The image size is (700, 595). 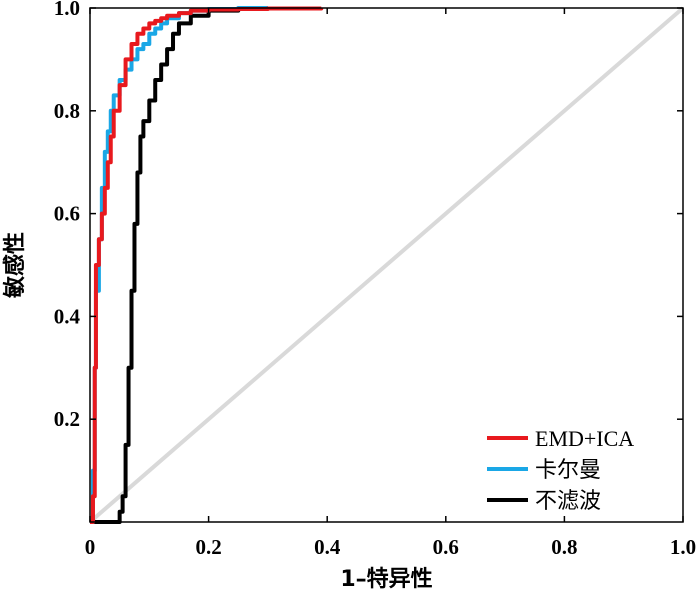 What do you see at coordinates (67, 316) in the screenshot?
I see `y-tick-label: 0.4` at bounding box center [67, 316].